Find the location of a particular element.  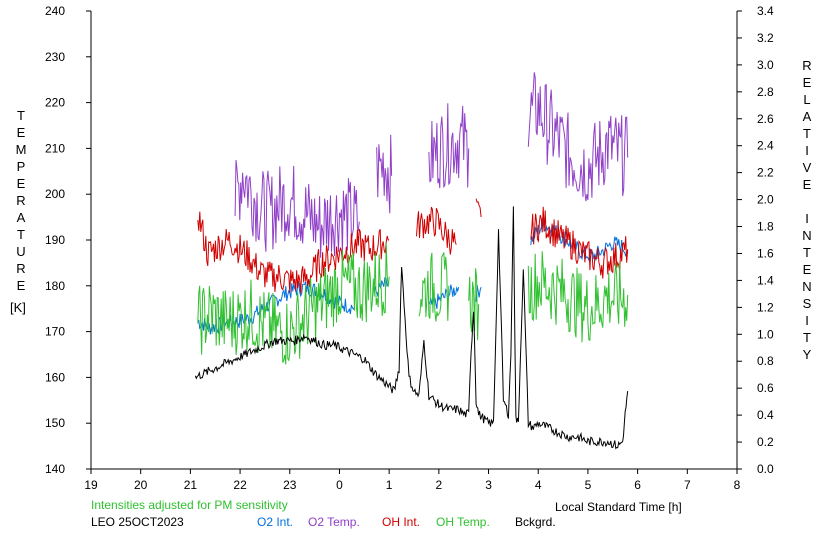

right-axis-title-letter: Y is located at coordinates (807, 354).